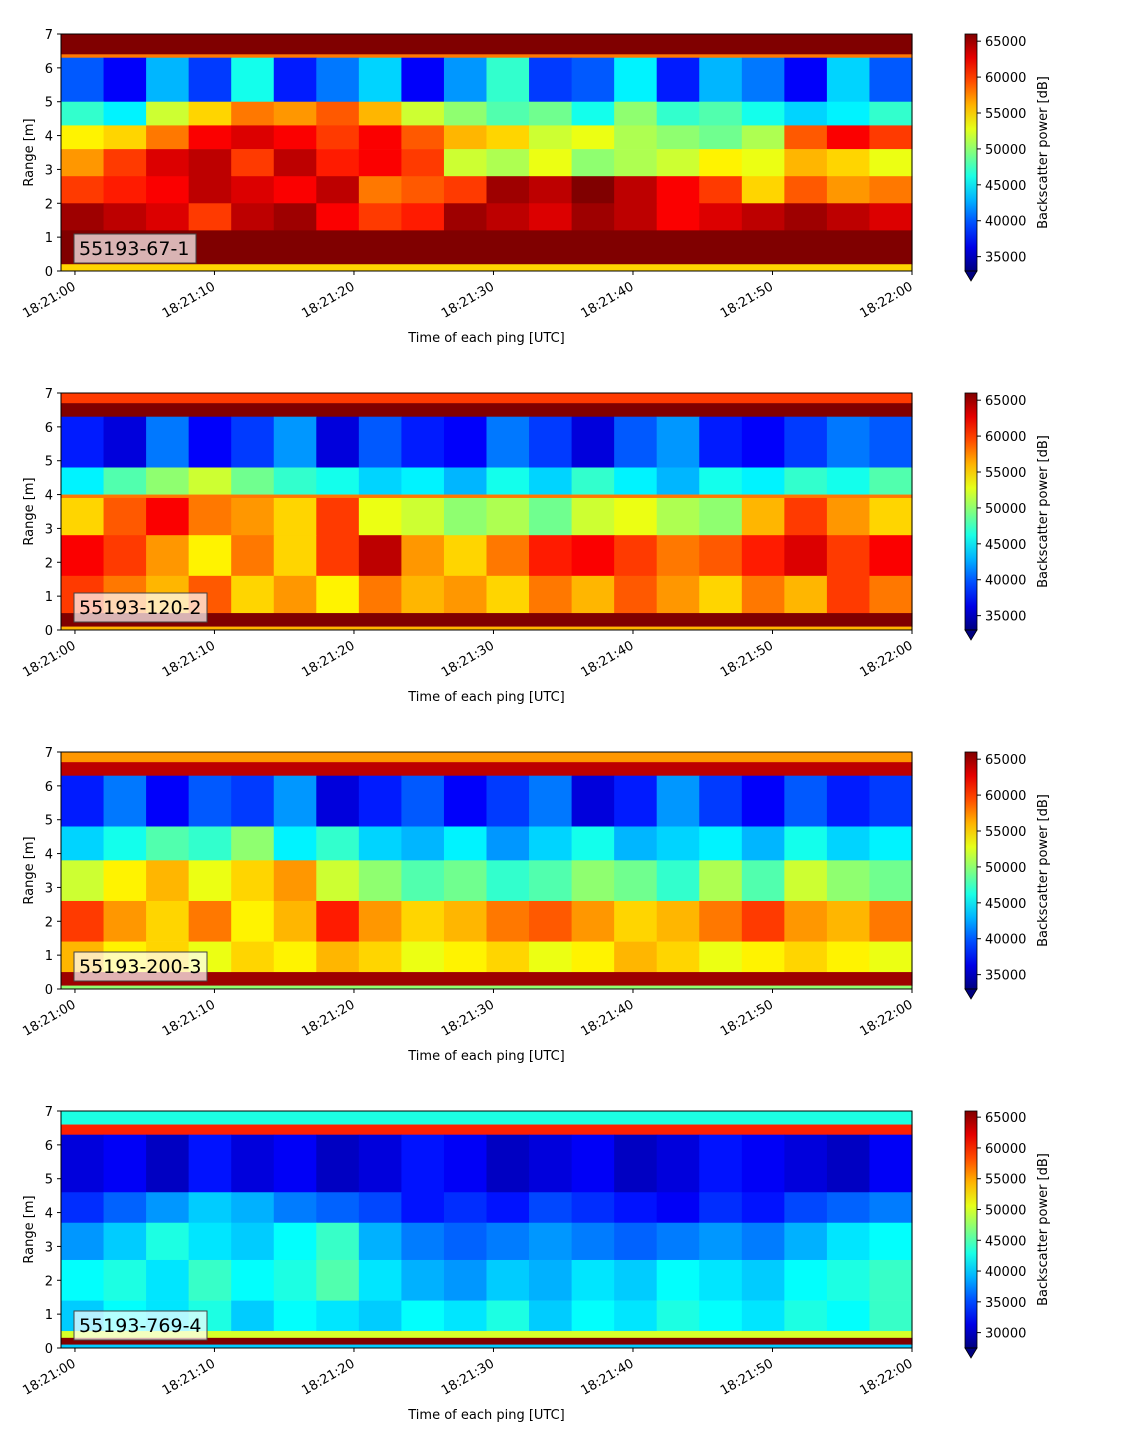 The image size is (1140, 1436). What do you see at coordinates (1005, 186) in the screenshot?
I see `colorbar-tick-label: 45000` at bounding box center [1005, 186].